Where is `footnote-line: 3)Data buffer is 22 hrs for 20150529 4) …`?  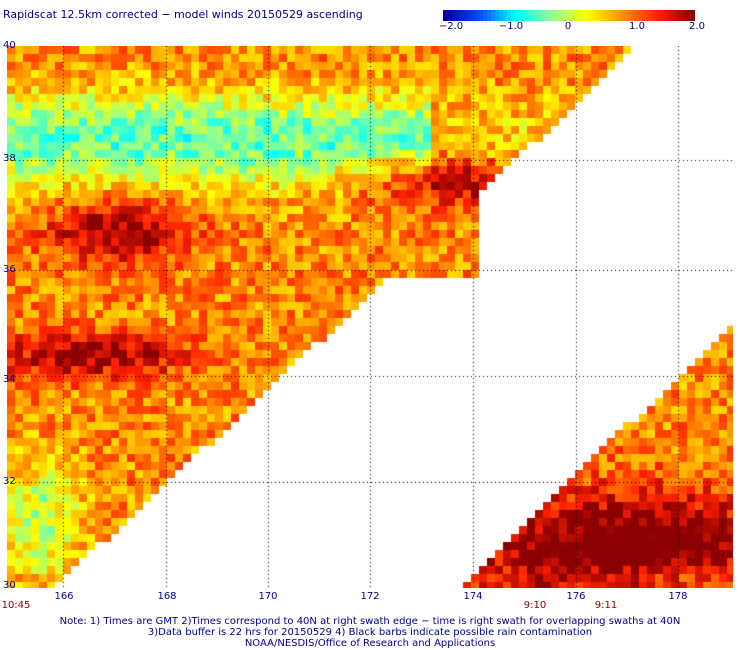
footnote-line: 3)Data buffer is 22 hrs for 20150529 4) … is located at coordinates (370, 632).